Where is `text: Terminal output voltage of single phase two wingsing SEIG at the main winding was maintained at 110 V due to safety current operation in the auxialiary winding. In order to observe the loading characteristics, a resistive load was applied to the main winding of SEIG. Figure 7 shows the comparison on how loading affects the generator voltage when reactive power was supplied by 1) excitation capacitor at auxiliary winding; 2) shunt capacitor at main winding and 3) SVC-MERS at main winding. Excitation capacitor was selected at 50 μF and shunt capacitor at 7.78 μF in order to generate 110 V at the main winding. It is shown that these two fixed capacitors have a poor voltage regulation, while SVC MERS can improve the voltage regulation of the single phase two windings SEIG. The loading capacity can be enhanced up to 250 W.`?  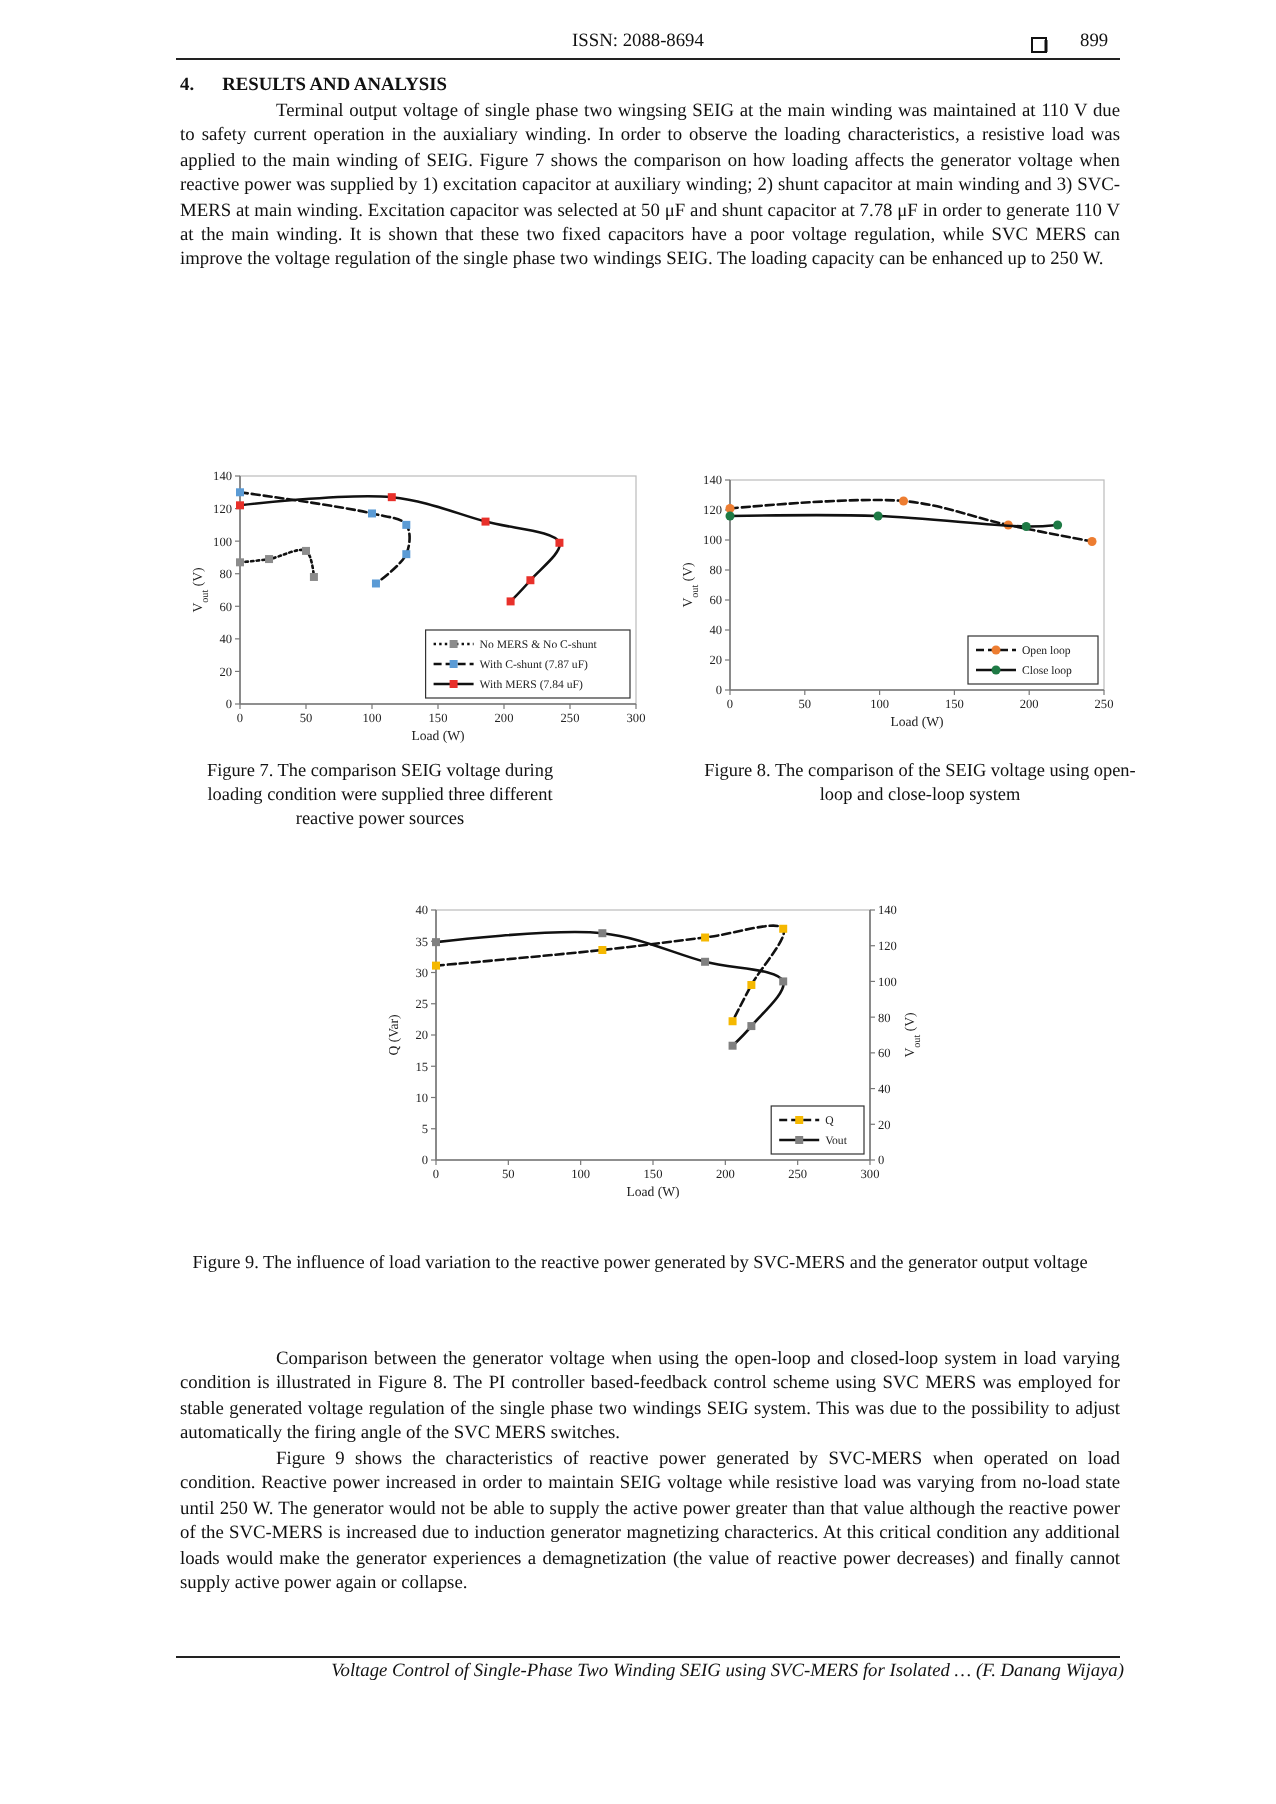 text: Terminal output voltage of single phase two wingsing SEIG at the main winding was maintained at 110 V due to safety current operation in the auxialiary winding. In order to observe the loading characteristics, a resistive load was applied to the main winding of SEIG. Figure 7 shows the comparison on how loading affects the generator voltage when reactive power was supplied by 1) excitation capacitor at auxiliary winding; 2) shunt capacitor at main winding and 3) SVC-MERS at main winding. Excitation capacitor was selected at 50 μF and shunt capacitor at 7.78 μF in order to generate 110 V at the main winding. It is shown that these two fixed capacitors have a poor voltage regulation, while SVC MERS can improve the voltage regulation of the single phase two windings SEIG. The loading capacity can be enhanced up to 250 W. is located at coordinates (650, 187).